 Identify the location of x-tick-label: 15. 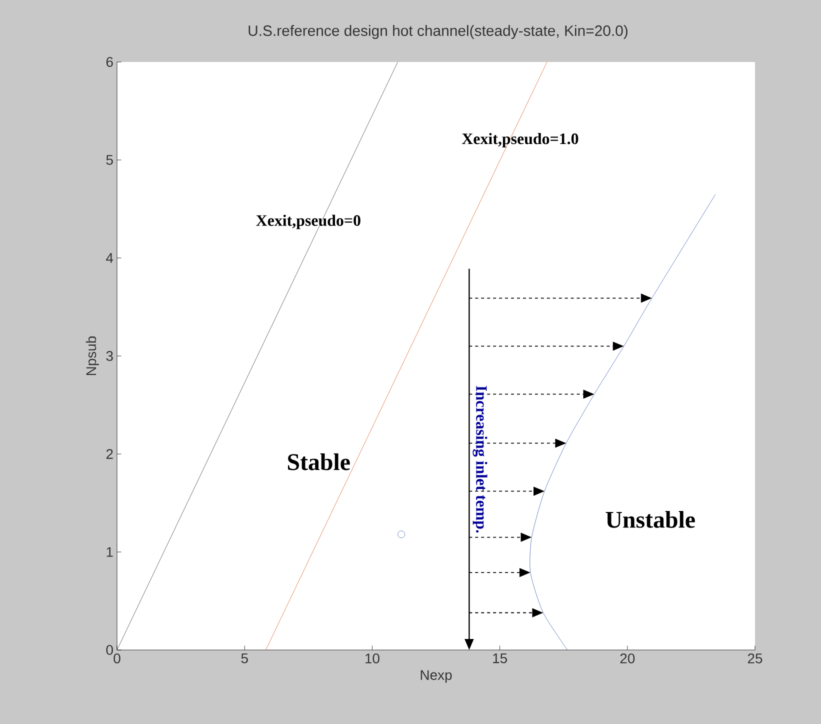
(500, 659).